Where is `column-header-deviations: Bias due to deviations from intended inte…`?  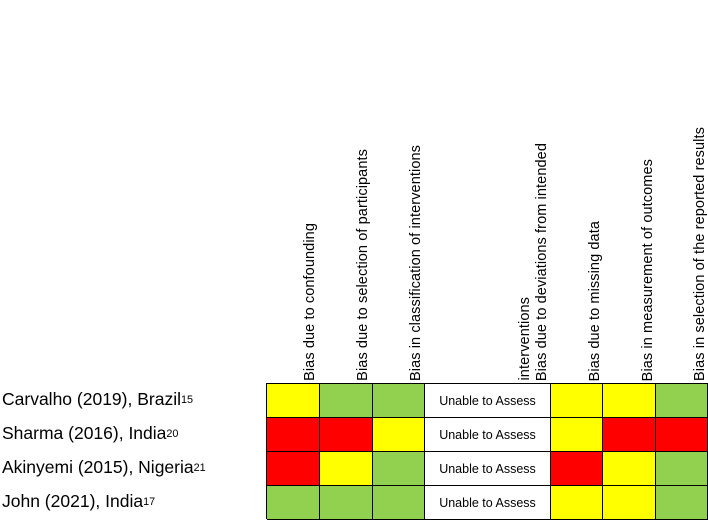
column-header-deviations: Bias due to deviations from intended inte… is located at coordinates (489, 192).